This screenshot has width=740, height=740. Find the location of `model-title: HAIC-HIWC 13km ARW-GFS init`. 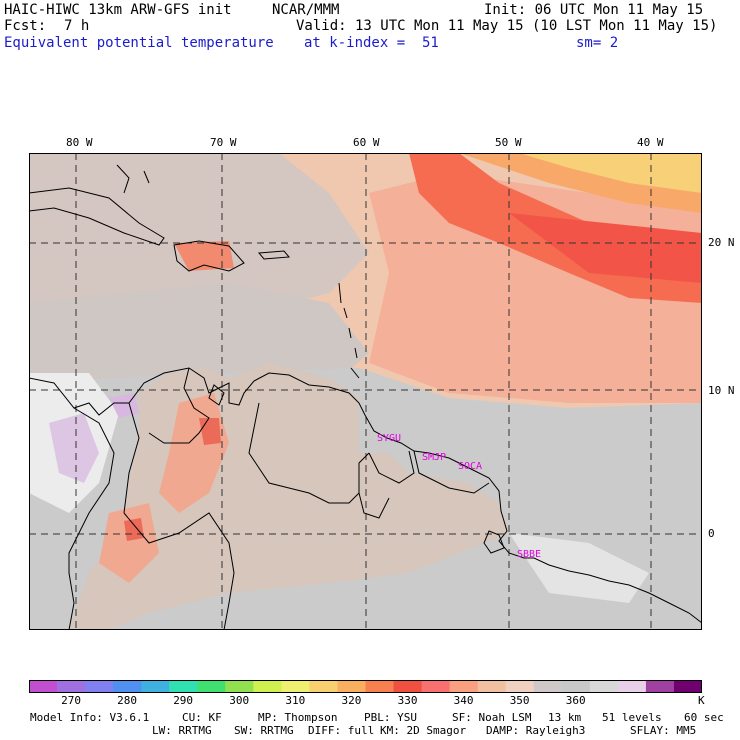

model-title: HAIC-HIWC 13km ARW-GFS init is located at coordinates (118, 10).